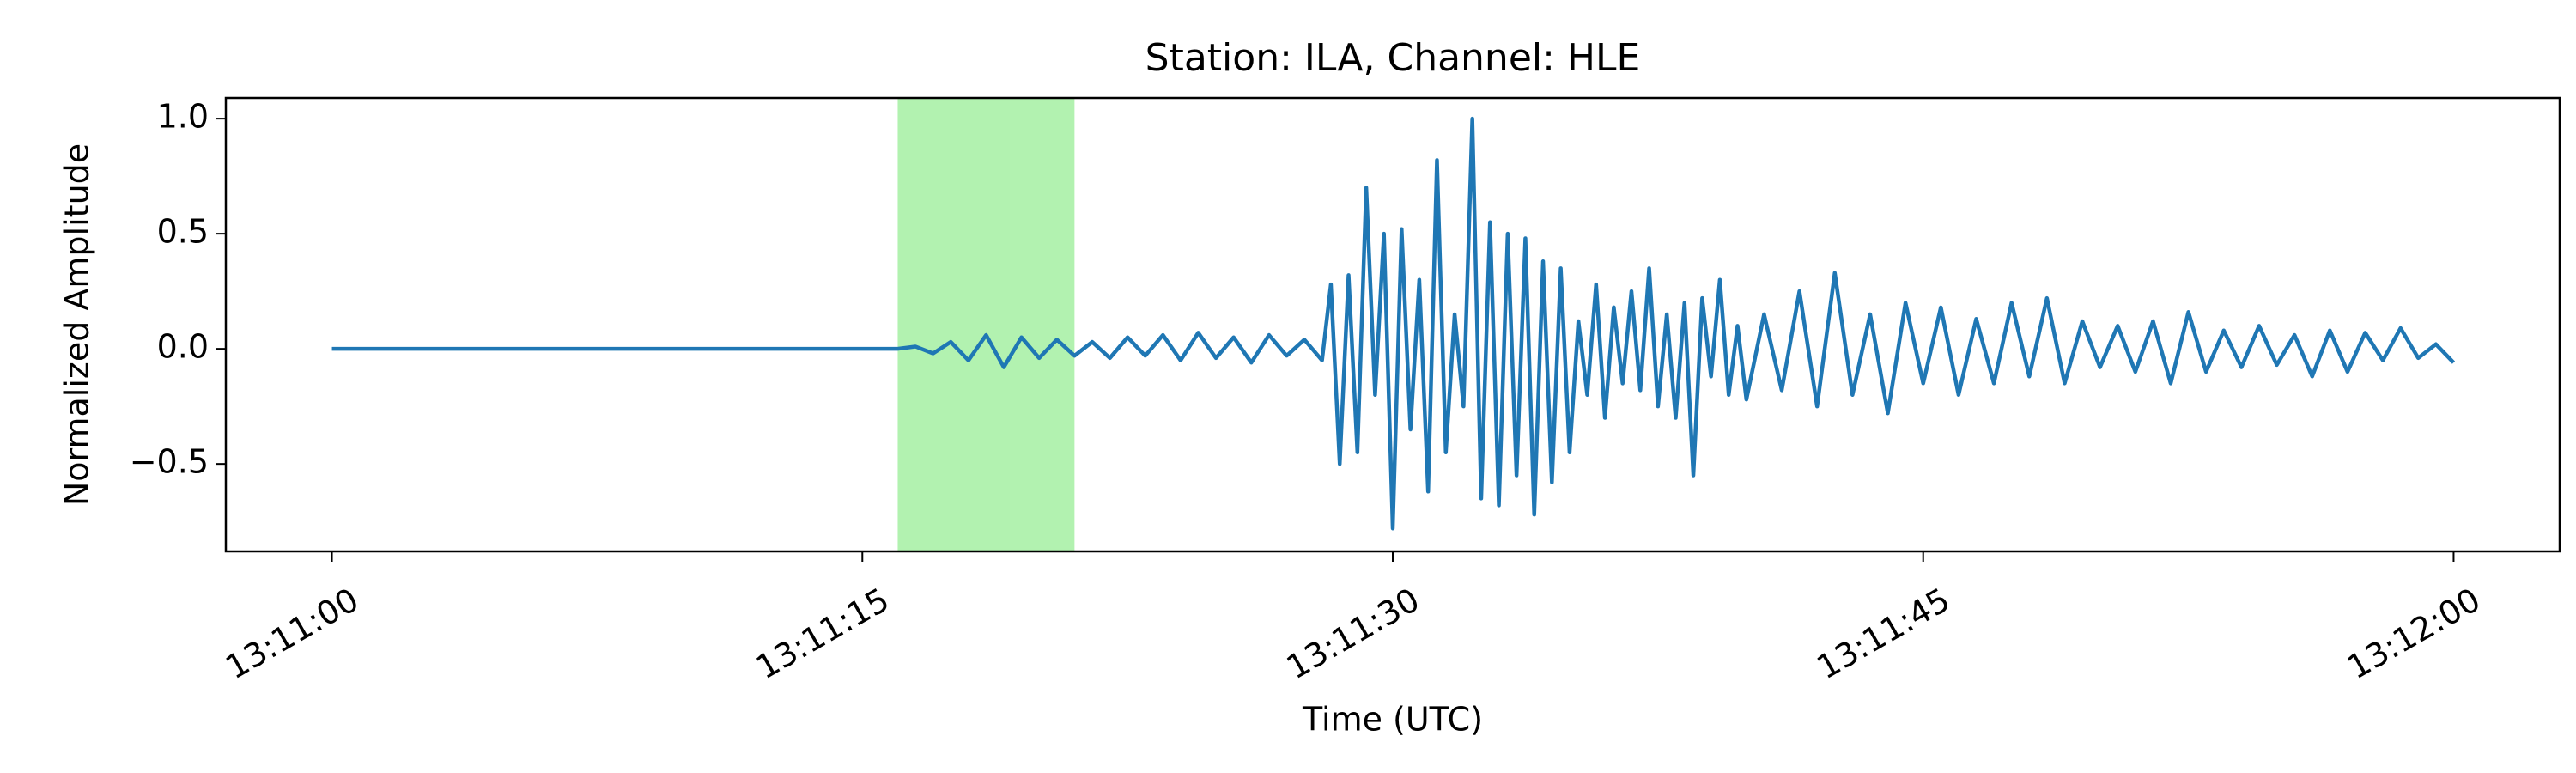 The height and width of the screenshot is (773, 2576). Describe the element at coordinates (183, 232) in the screenshot. I see `y-tick-label: 0.5` at that location.